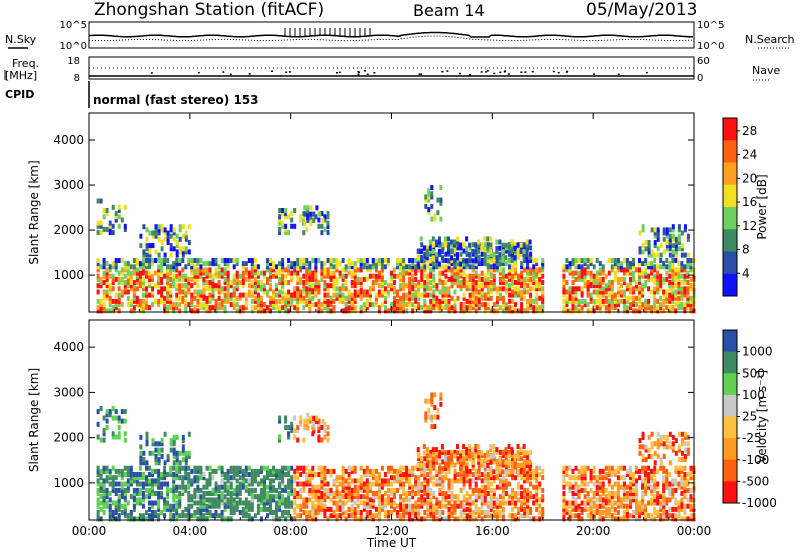 Image resolution: width=800 pixels, height=554 pixels. Describe the element at coordinates (68, 140) in the screenshot. I see `y-tick-label: 4000` at that location.